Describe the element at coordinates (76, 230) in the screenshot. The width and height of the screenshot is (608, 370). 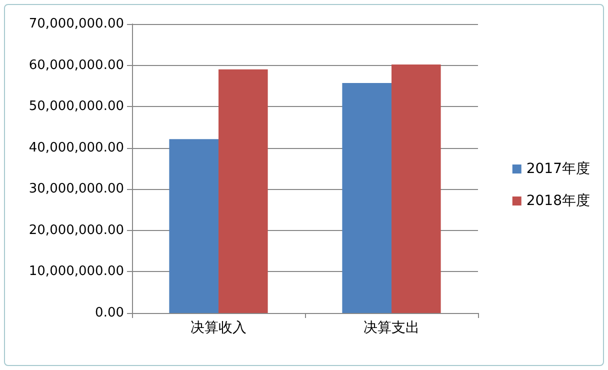
I see `y-tick-label: 20,000,000.00` at that location.